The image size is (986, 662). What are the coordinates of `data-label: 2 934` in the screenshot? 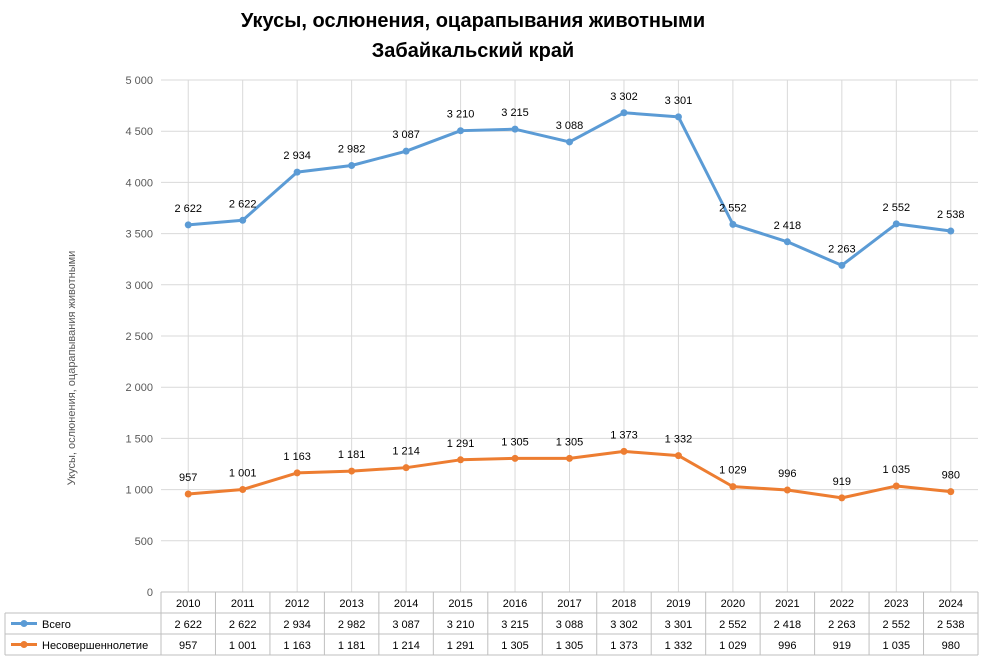 It's located at (297, 156).